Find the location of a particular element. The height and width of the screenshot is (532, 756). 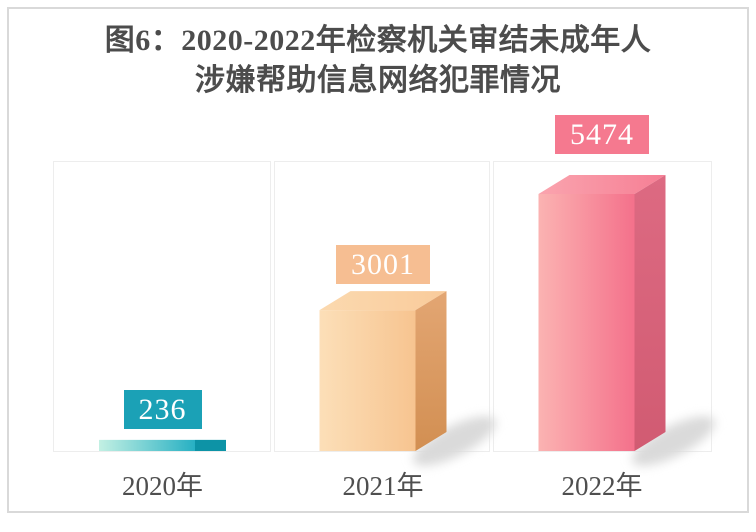

x-axis-label-2022年: 2022年 is located at coordinates (602, 486).